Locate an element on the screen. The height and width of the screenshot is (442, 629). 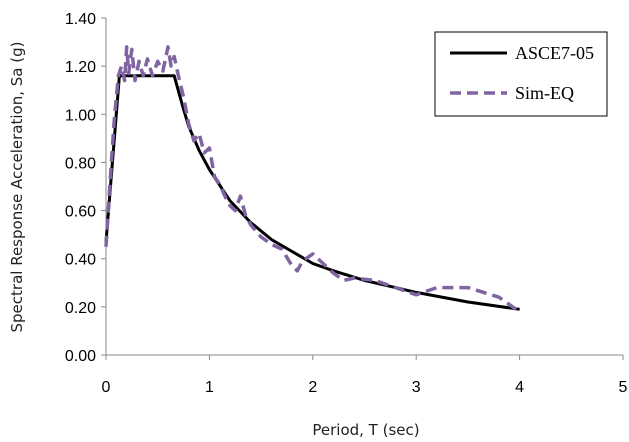
x-tick-label: 2 is located at coordinates (312, 387).